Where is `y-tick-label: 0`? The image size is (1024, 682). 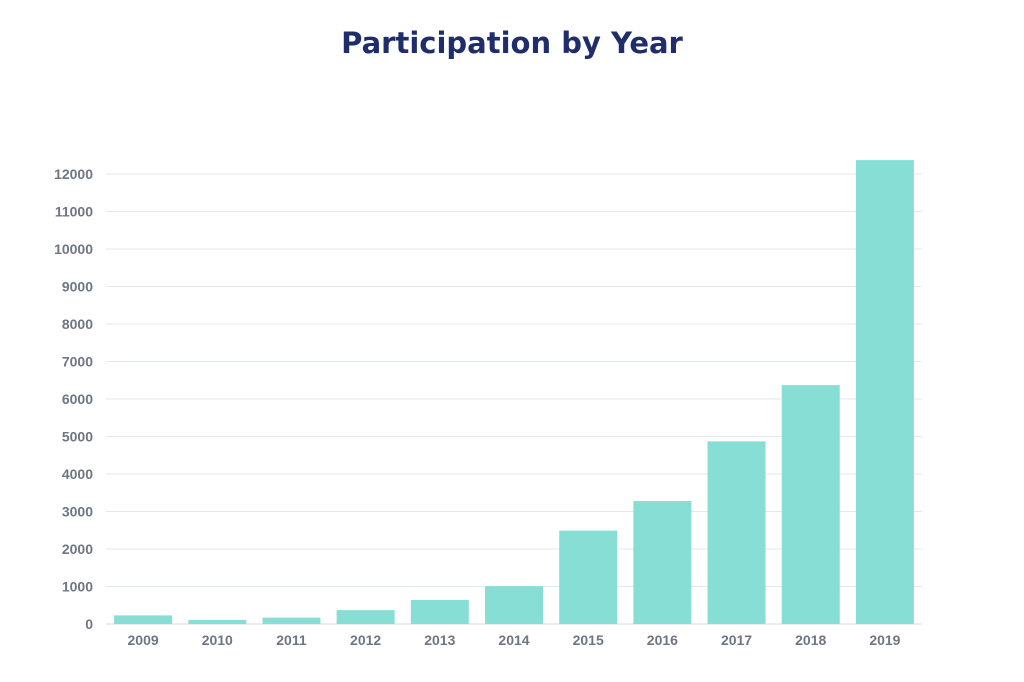
y-tick-label: 0 is located at coordinates (89, 624).